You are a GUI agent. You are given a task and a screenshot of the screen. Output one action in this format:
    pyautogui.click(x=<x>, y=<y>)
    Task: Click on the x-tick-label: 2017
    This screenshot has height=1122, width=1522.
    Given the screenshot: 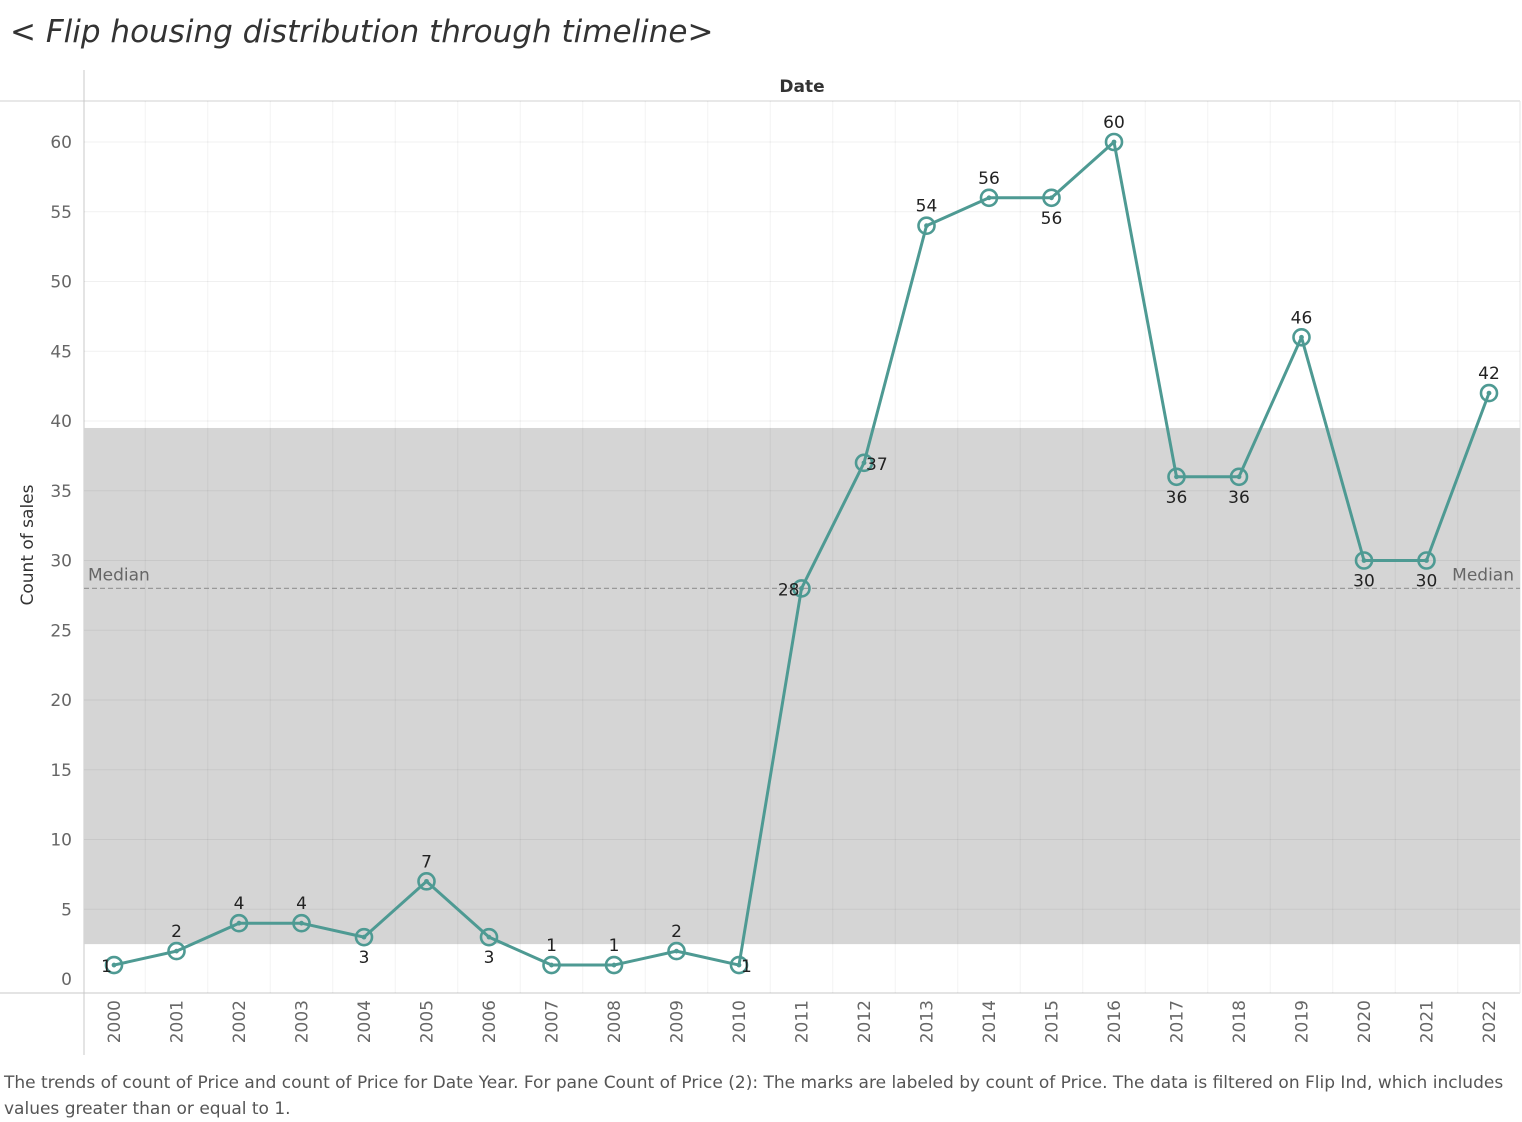 What is the action you would take?
    pyautogui.click(x=1178, y=1021)
    